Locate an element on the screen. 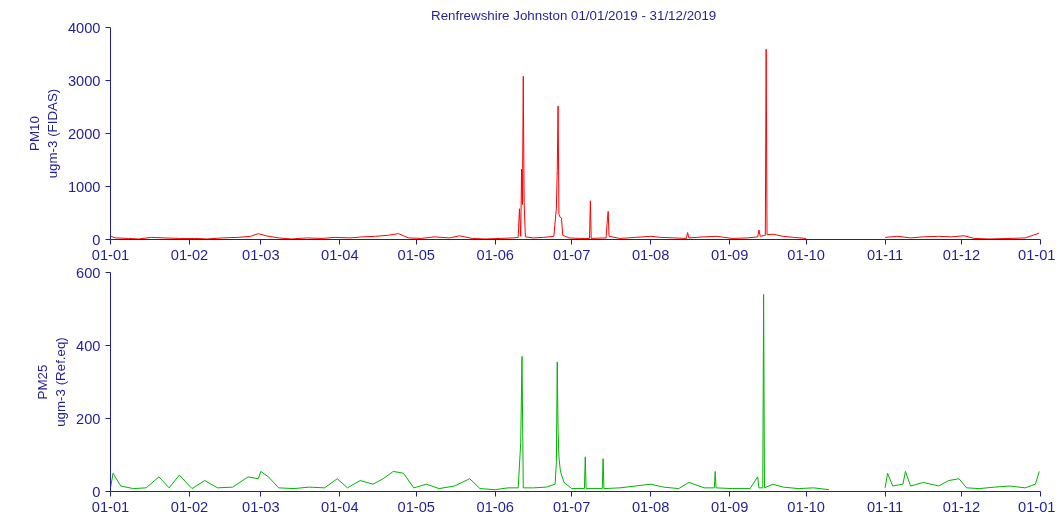 Image resolution: width=1061 pixels, height=518 pixels. y-axis-title: PM25 ugm-3 (Ref.eq) is located at coordinates (52, 382).